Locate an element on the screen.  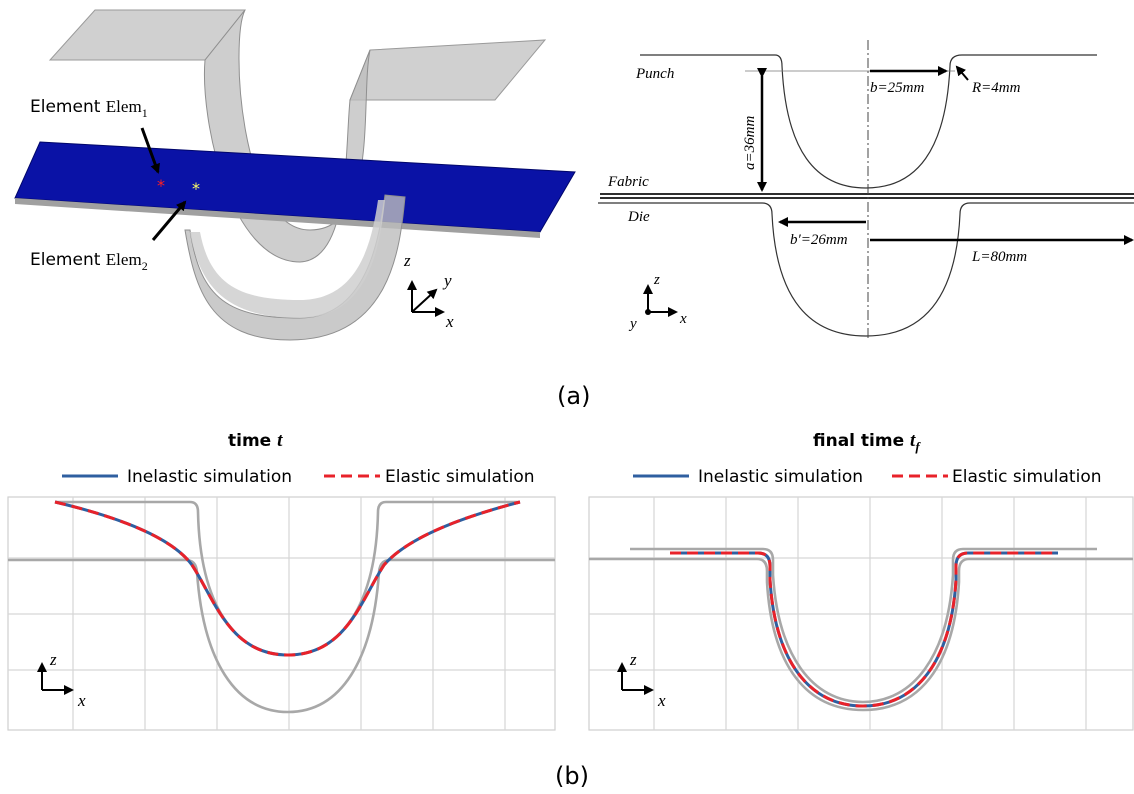
elastic-curve-right is located at coordinates (864, 629).